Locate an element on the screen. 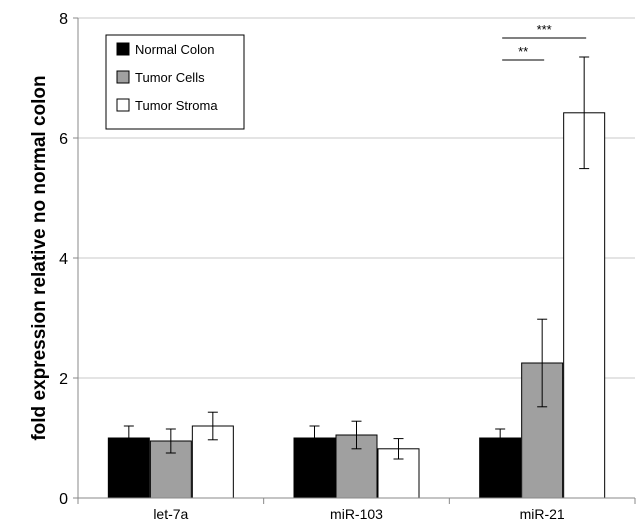 The image size is (638, 524). y-tick-labels: 0 2 4 6 8 is located at coordinates (68, 259).